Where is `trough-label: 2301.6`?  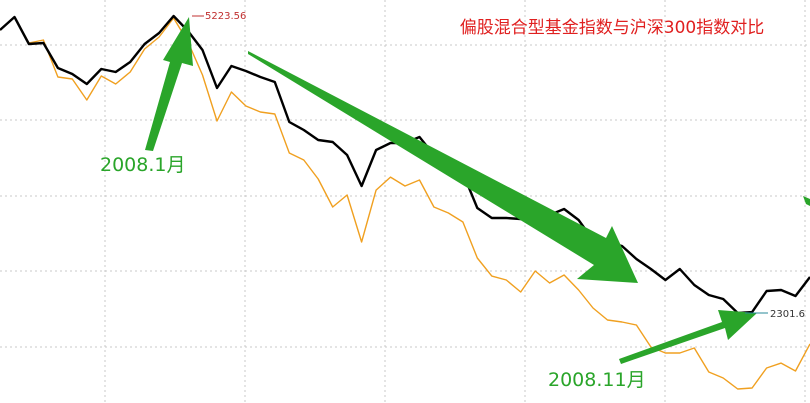 trough-label: 2301.6 is located at coordinates (787, 314).